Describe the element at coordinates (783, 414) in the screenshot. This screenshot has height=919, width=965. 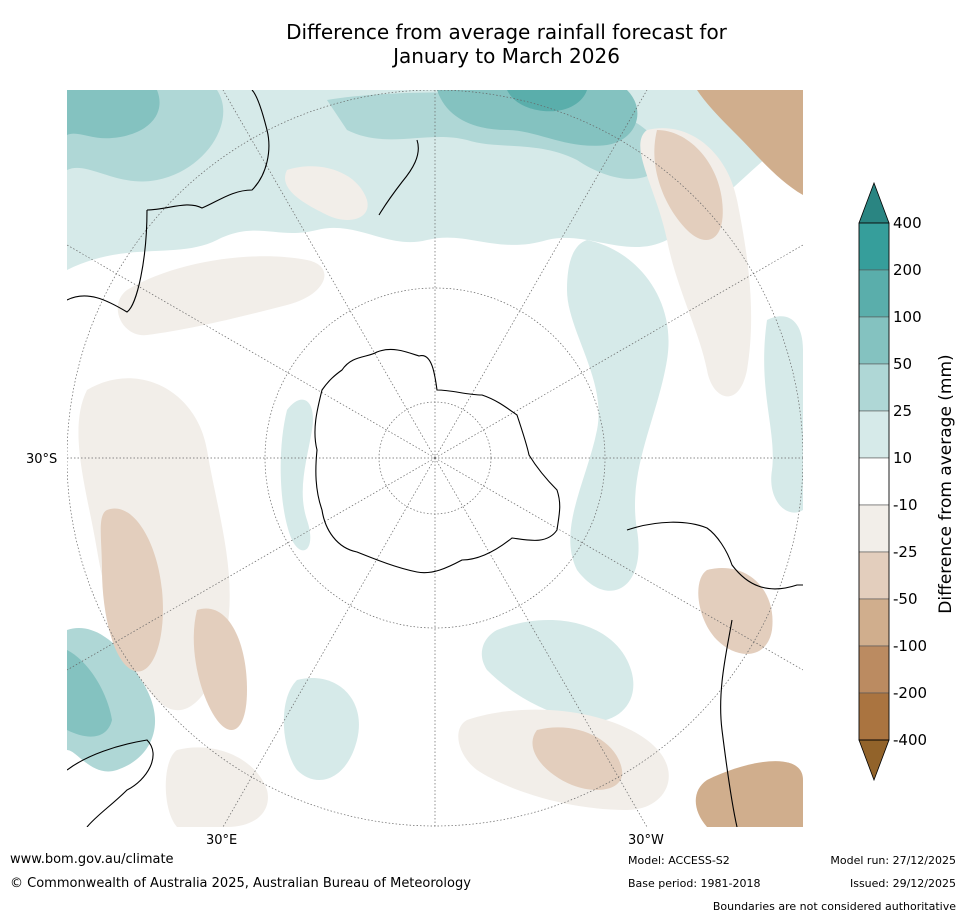
I see `wet-region-east-edge` at that location.